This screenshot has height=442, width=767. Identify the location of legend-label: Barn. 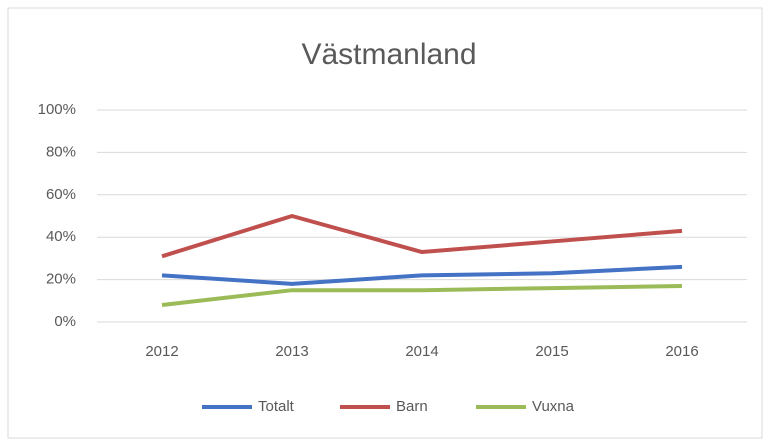
(412, 406).